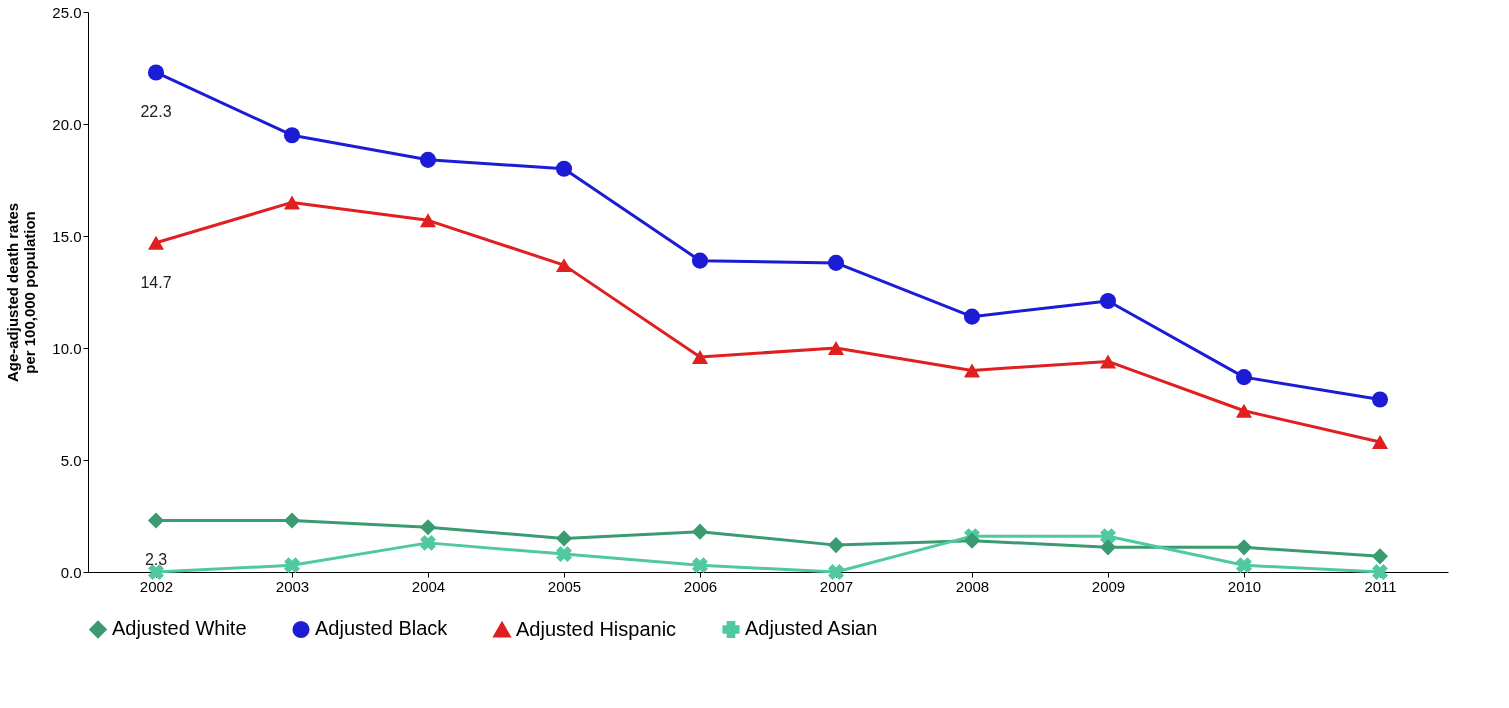  I want to click on legend-label: Adjusted Hispanic, so click(596, 628).